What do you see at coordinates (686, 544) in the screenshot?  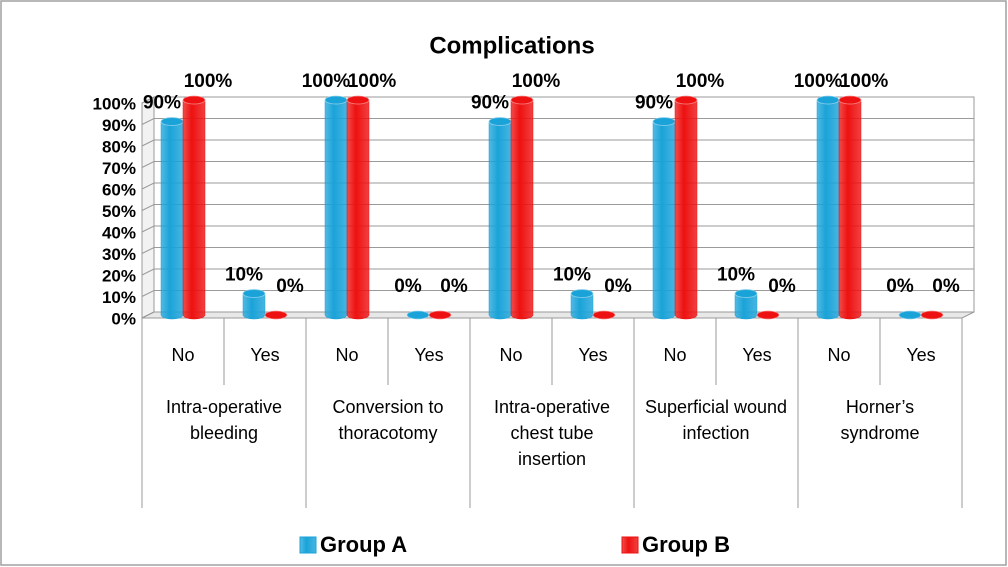 I see `legend-label: Group B` at bounding box center [686, 544].